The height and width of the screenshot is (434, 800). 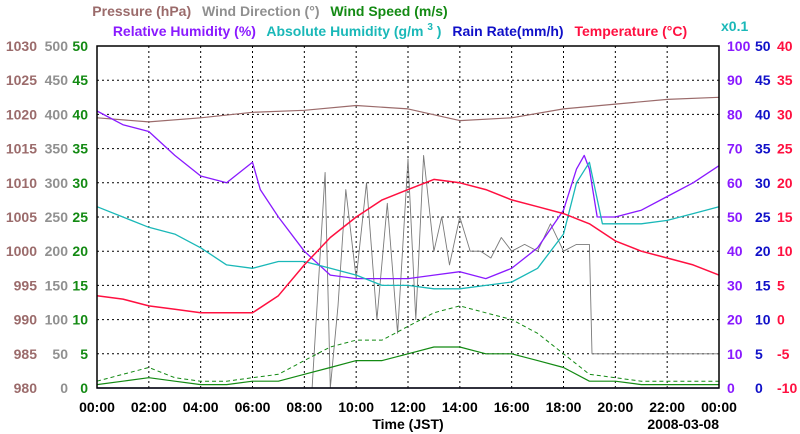 What do you see at coordinates (763, 149) in the screenshot?
I see `tick-label-rain-rate: 35` at bounding box center [763, 149].